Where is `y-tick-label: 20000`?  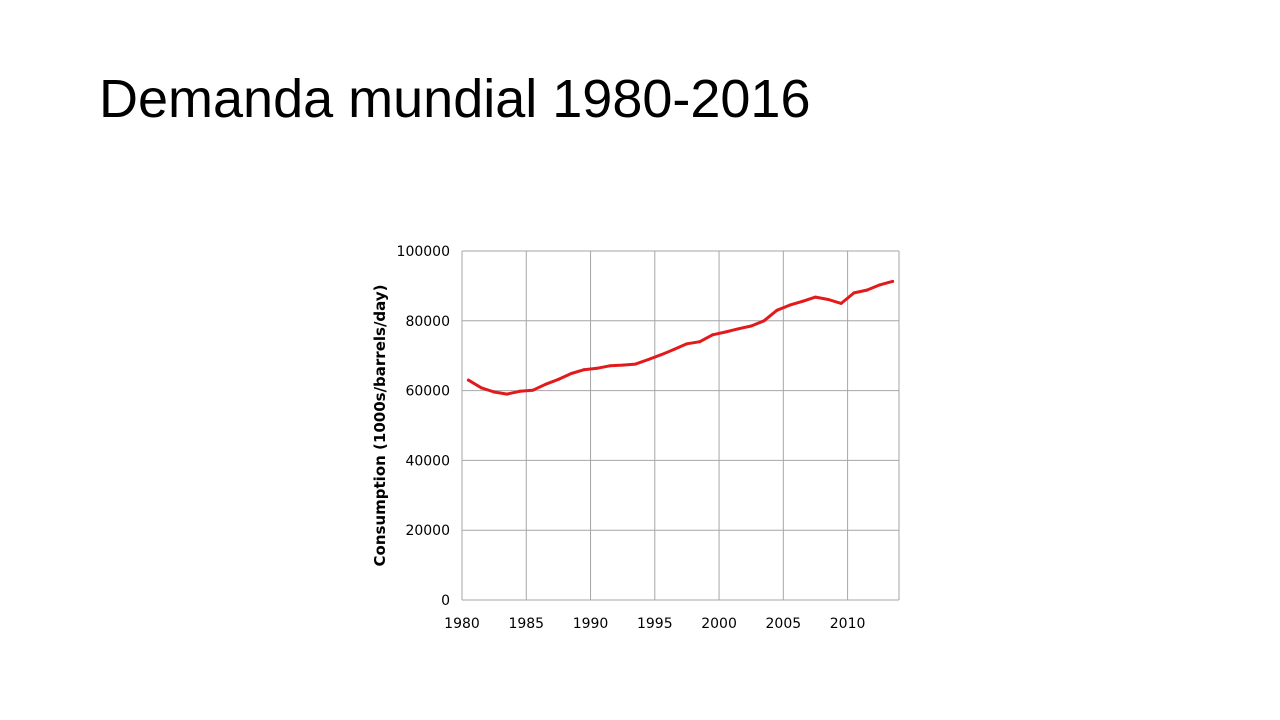 y-tick-label: 20000 is located at coordinates (427, 531).